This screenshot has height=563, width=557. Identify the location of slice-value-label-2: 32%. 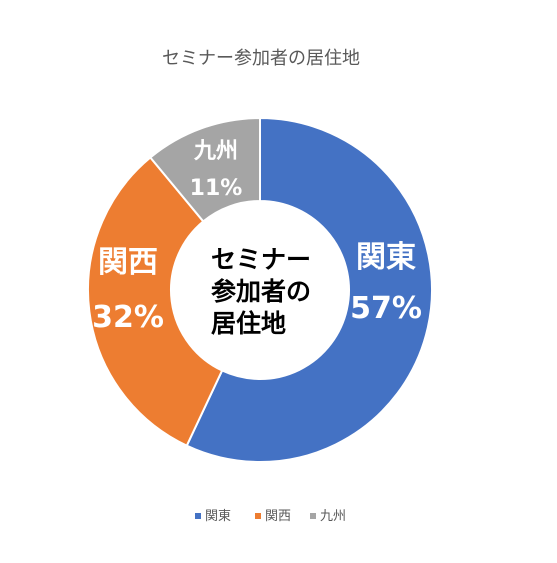
(128, 317).